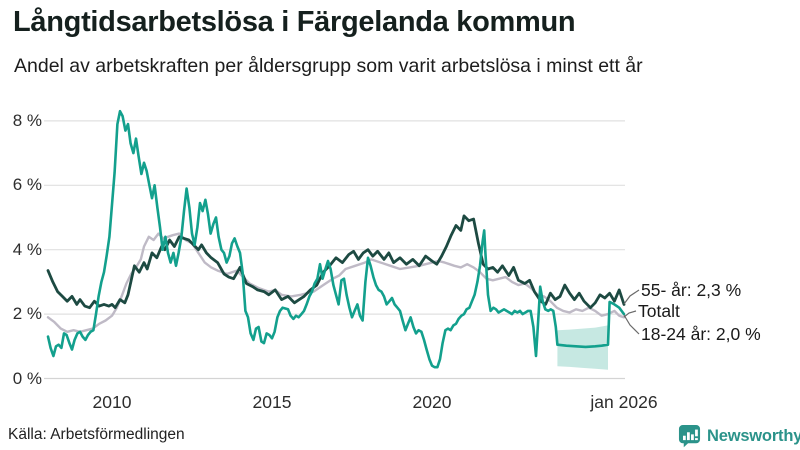 The height and width of the screenshot is (450, 800). I want to click on y-axis-tick-label: 4 %, so click(27, 249).